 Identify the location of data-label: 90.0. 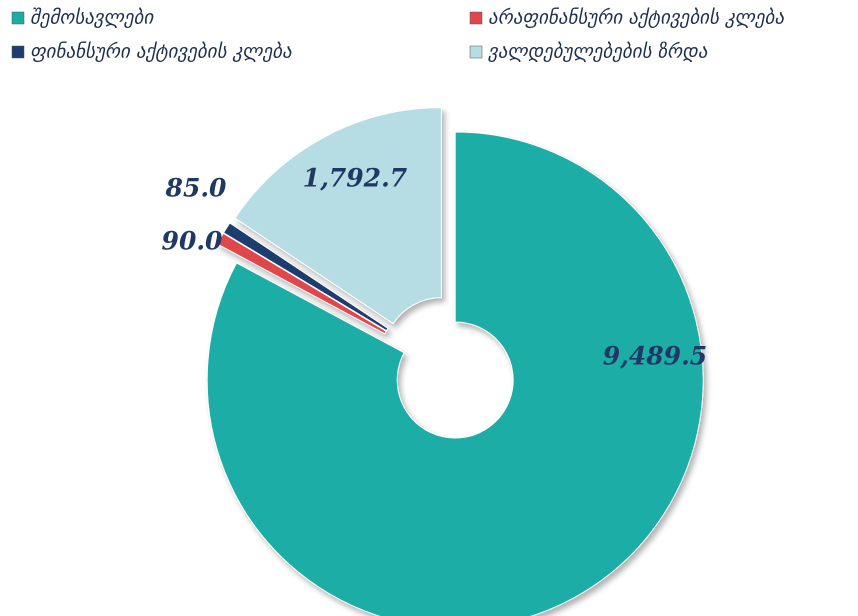
(192, 241).